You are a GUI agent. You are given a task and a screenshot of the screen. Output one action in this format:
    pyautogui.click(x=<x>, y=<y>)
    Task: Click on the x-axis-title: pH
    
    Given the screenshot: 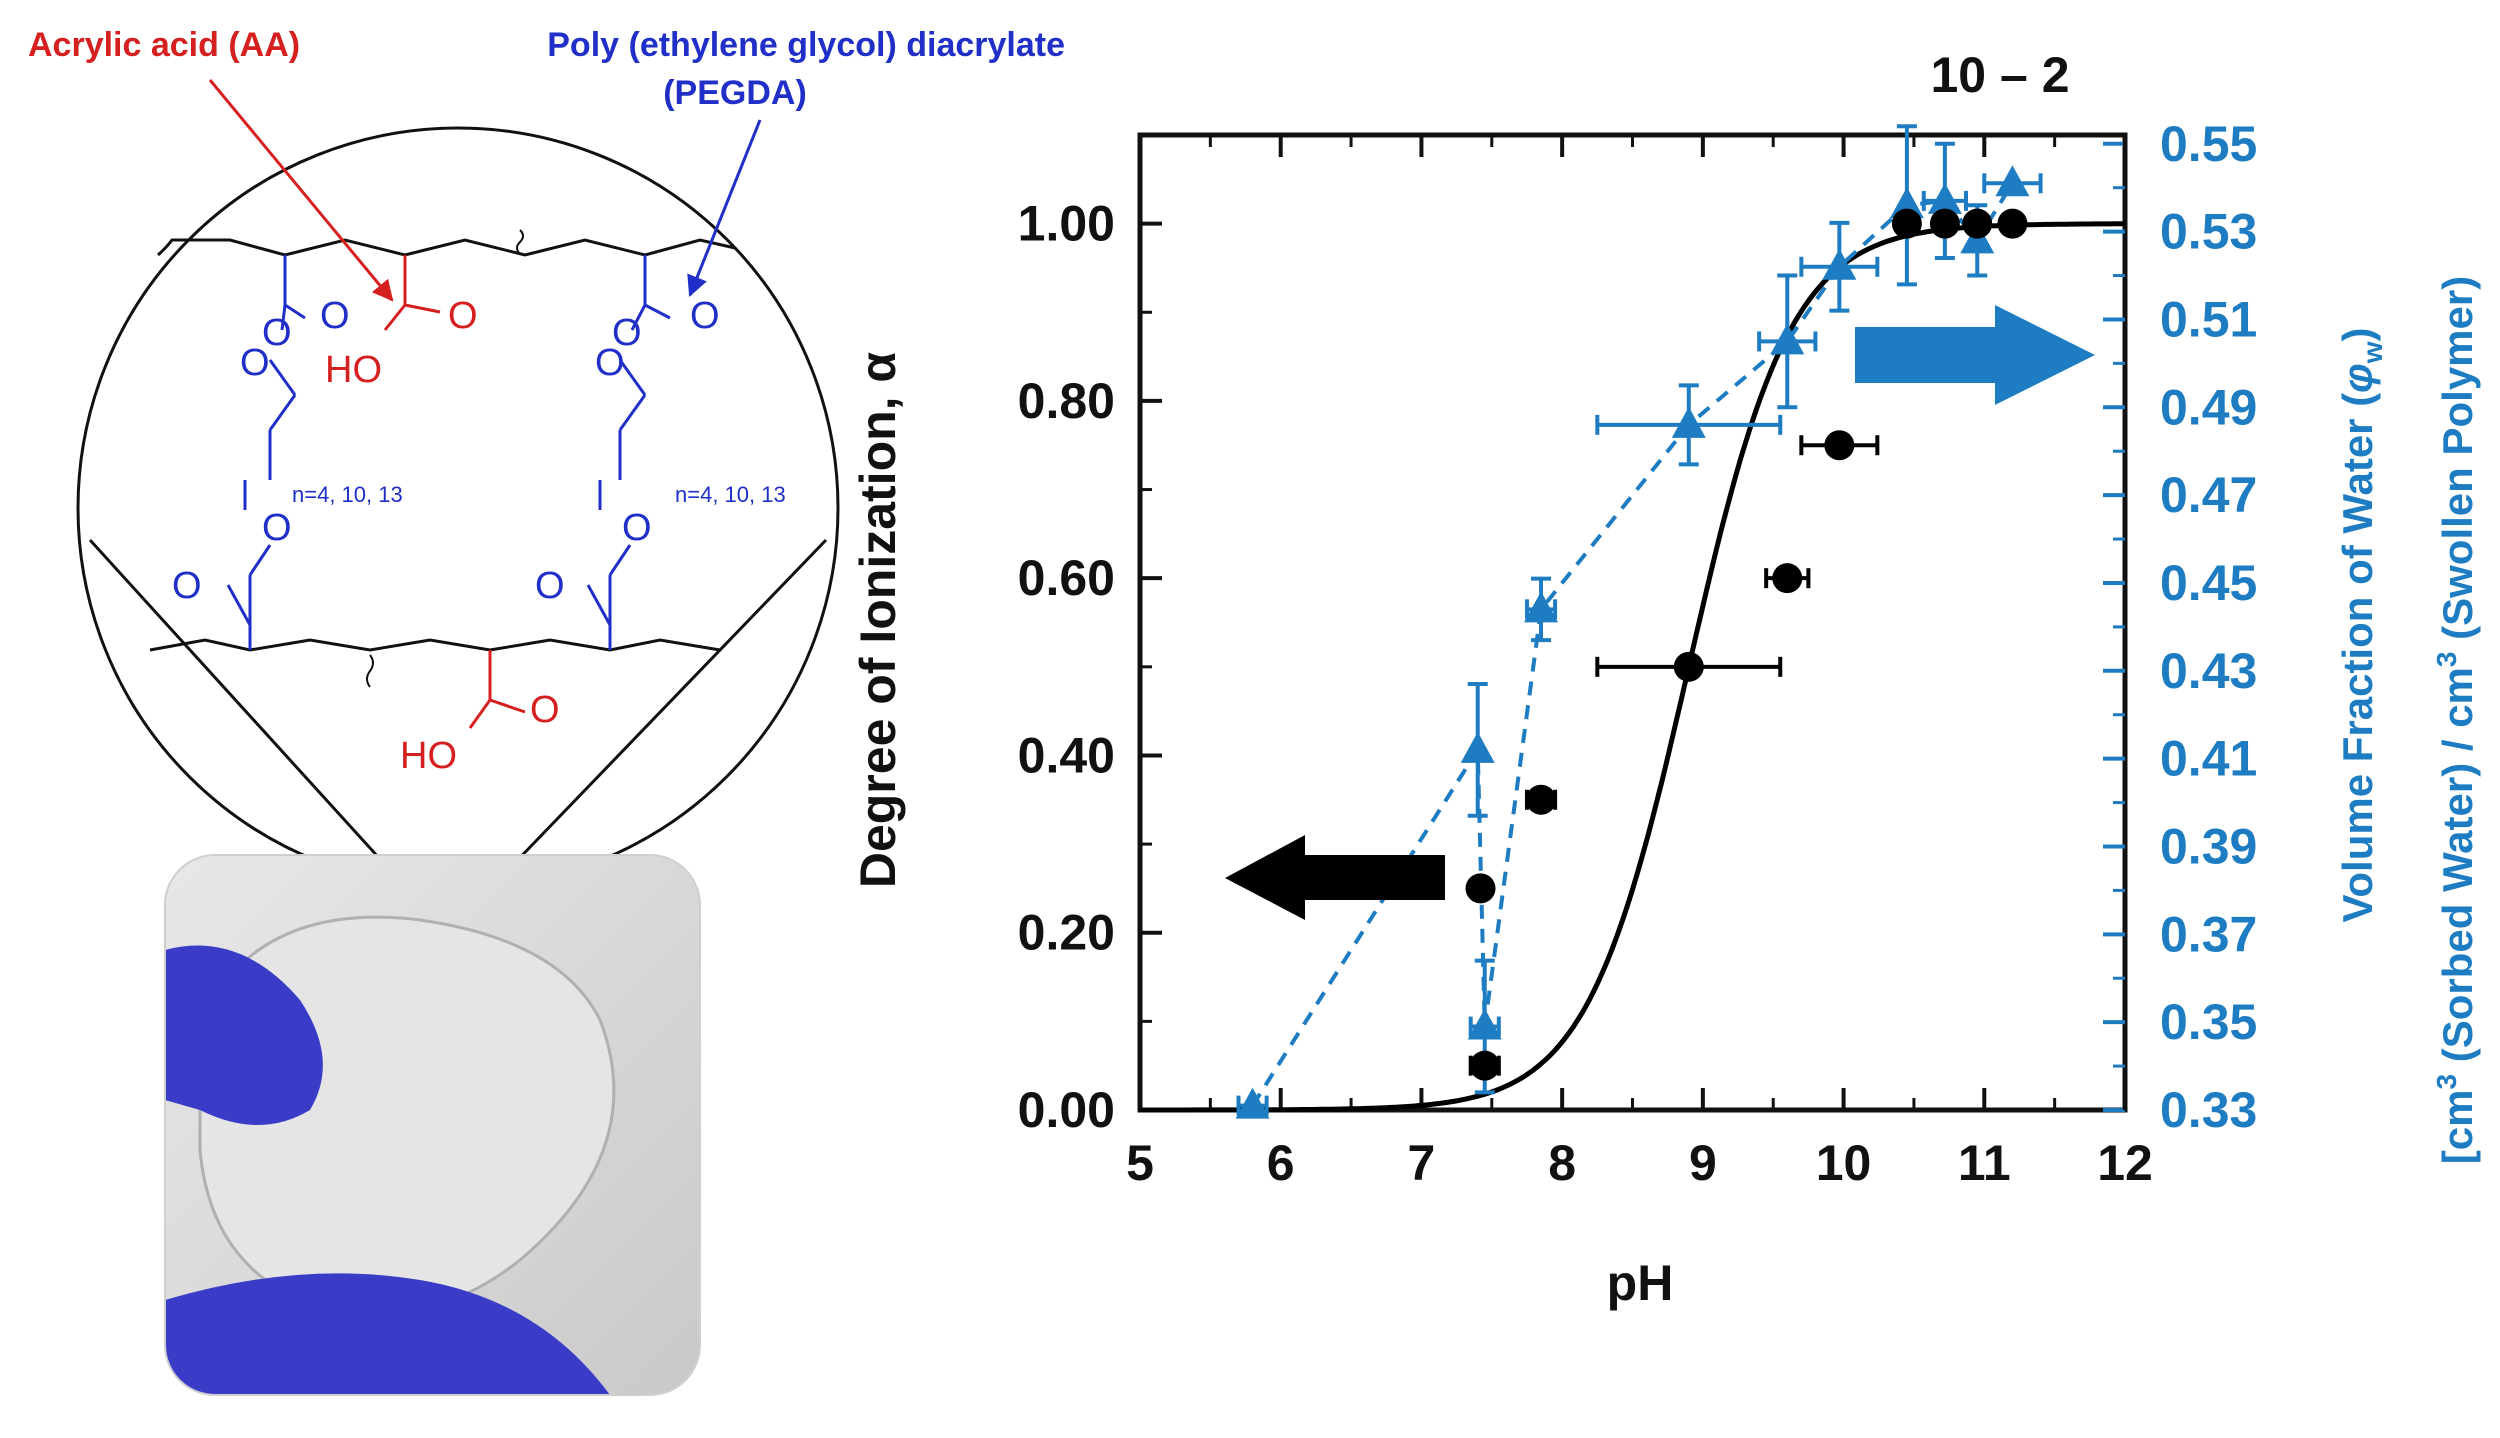 What is the action you would take?
    pyautogui.click(x=1640, y=1283)
    